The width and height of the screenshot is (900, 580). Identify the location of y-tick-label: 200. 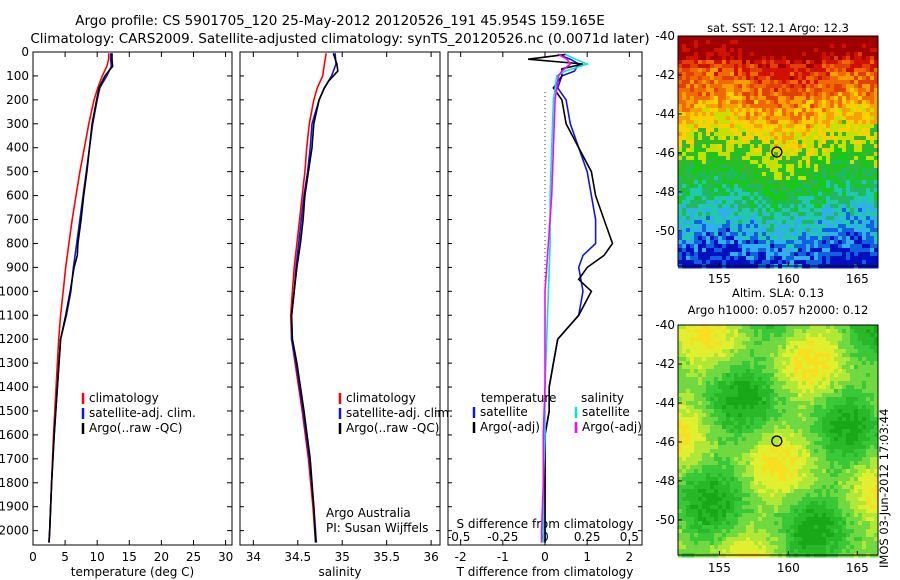
(17, 100).